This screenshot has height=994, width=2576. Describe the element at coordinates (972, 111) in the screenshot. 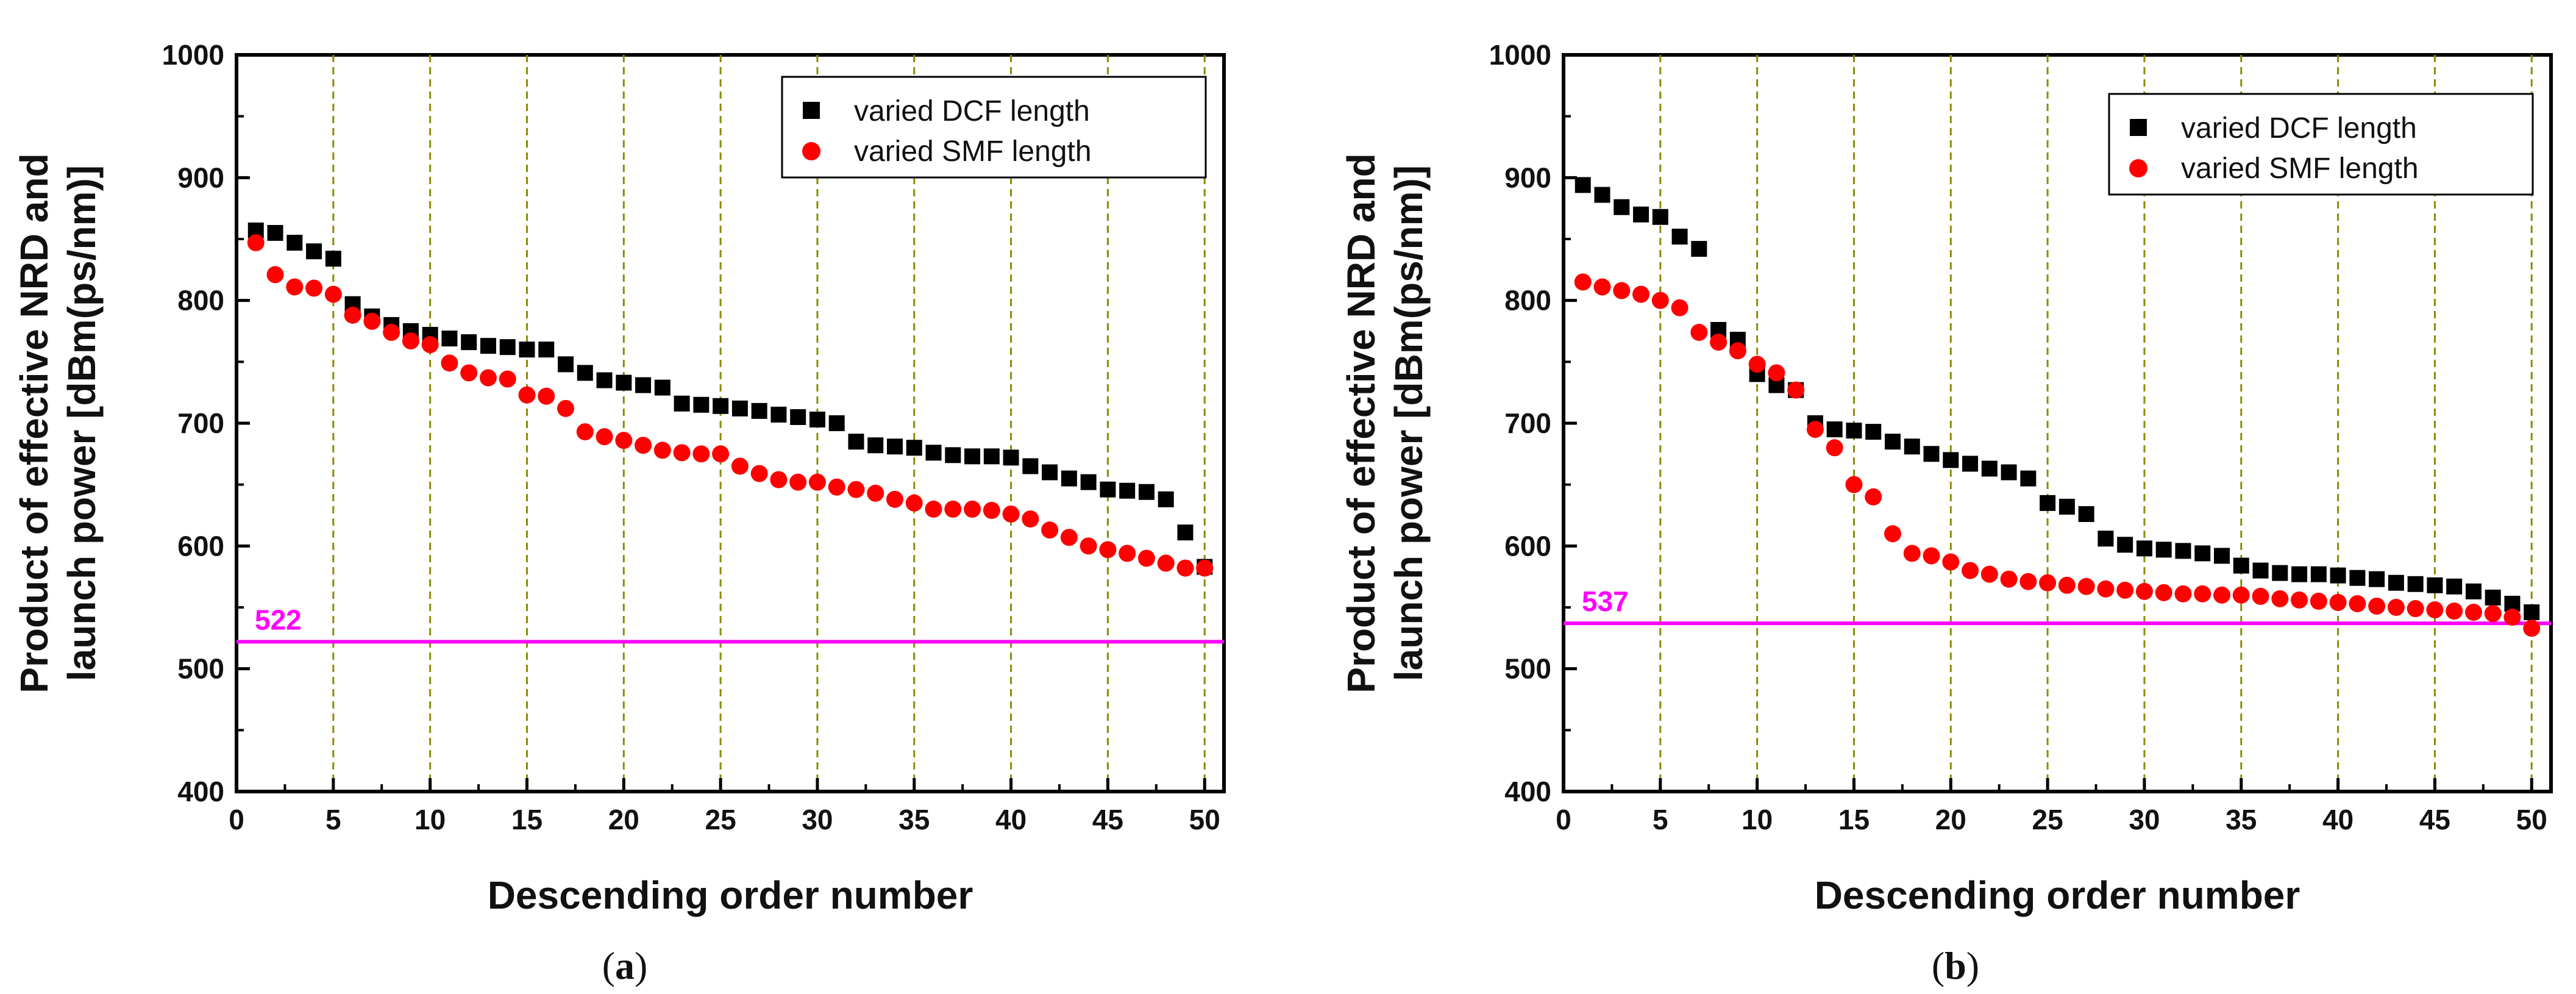

I see `legend-dcf-label: varied DCF length` at that location.